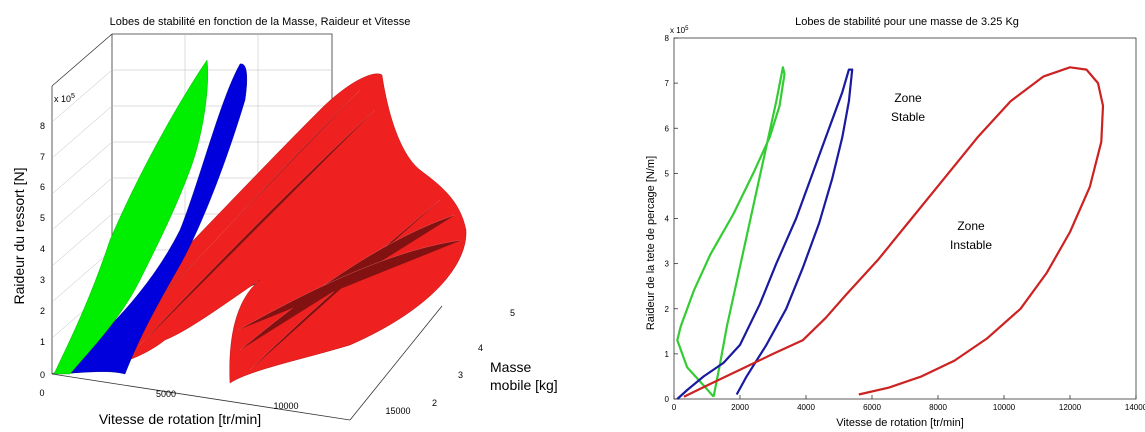  I want to click on chart-2d-x-ticks: 0 2000 4000 6000 8000 10000 12000 14000, so click(908, 403).